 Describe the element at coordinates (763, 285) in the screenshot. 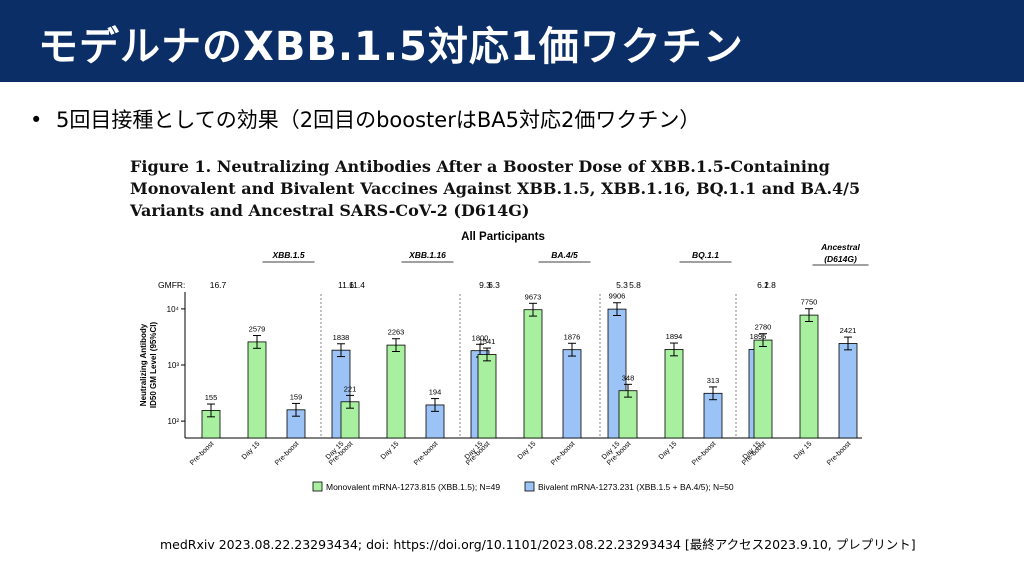

I see `gmfr-value: 6.1` at that location.